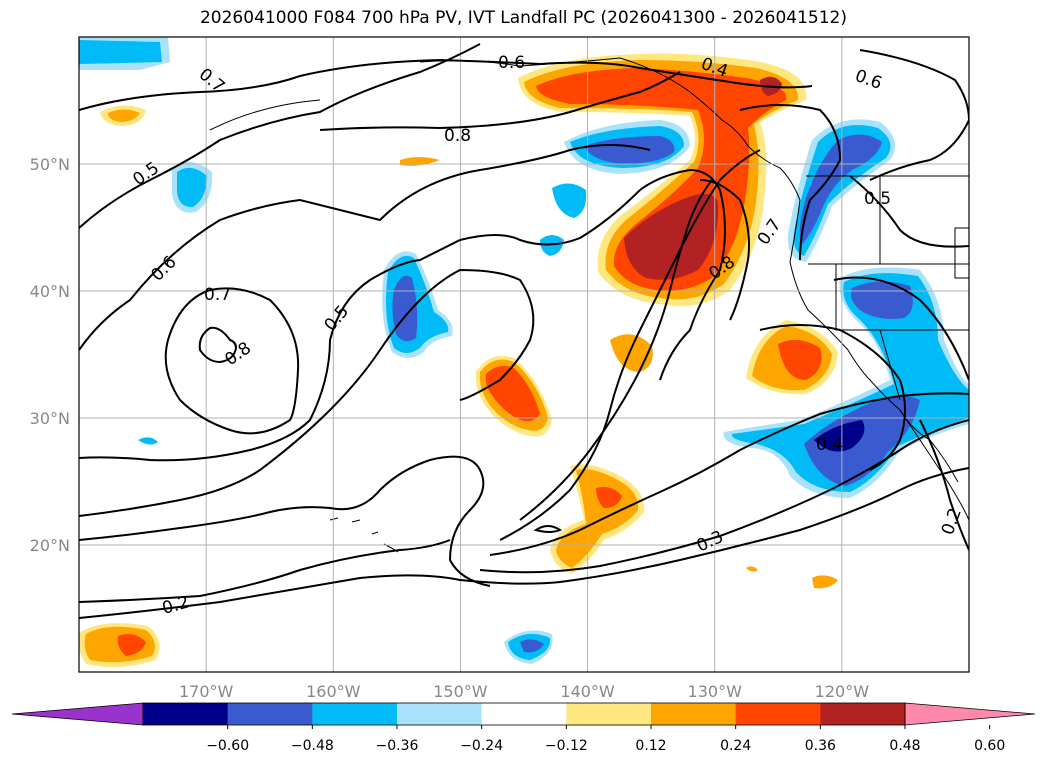 Image resolution: width=1047 pixels, height=765 pixels. I want to click on state-borders, so click(888, 288).